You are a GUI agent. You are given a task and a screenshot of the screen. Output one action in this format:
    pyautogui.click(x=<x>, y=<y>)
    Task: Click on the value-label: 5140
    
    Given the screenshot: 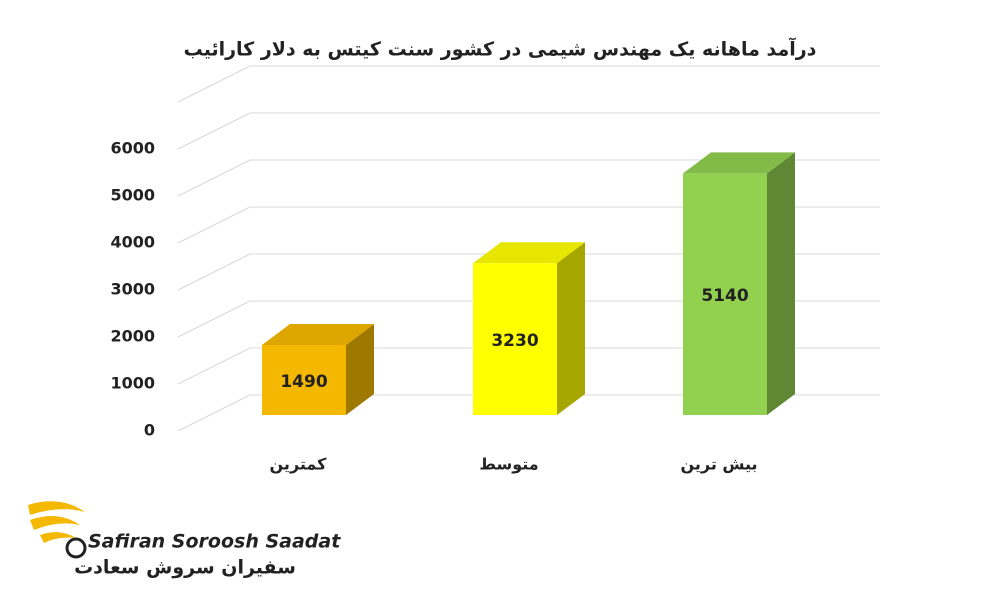 What is the action you would take?
    pyautogui.click(x=724, y=296)
    